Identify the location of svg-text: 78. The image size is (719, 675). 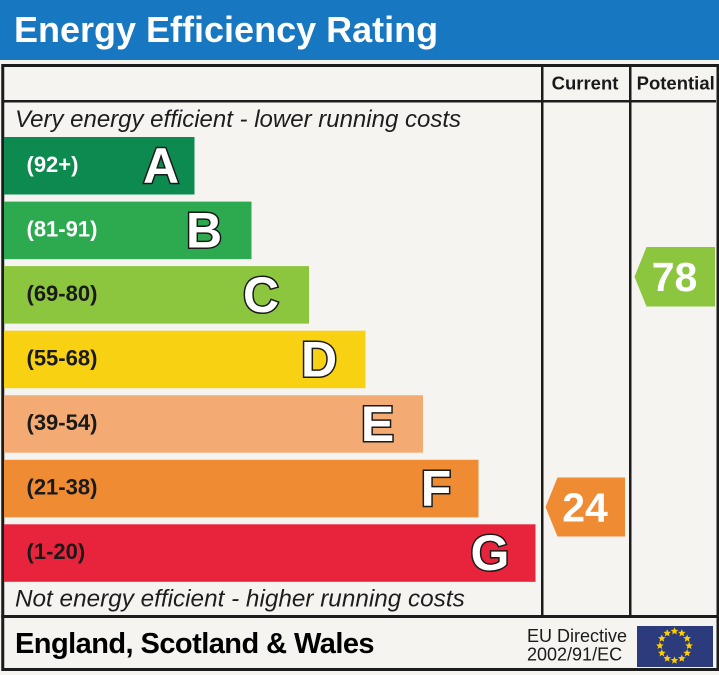
(675, 277).